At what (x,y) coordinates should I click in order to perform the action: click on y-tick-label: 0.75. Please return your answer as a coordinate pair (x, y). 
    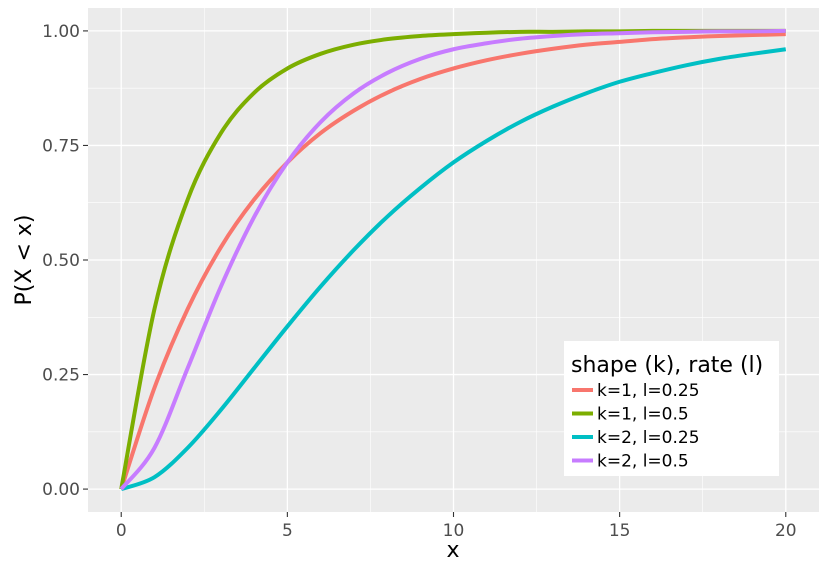
    Looking at the image, I should click on (61, 146).